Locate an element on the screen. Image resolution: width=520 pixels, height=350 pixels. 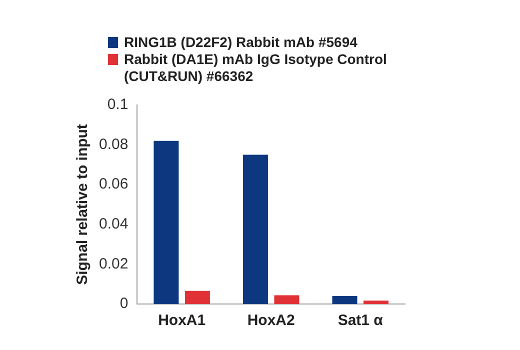
legend-label: Rabbit (DA1E) mAb IgG Isotype Control (CUT&RUN) #66362 is located at coordinates (256, 68).